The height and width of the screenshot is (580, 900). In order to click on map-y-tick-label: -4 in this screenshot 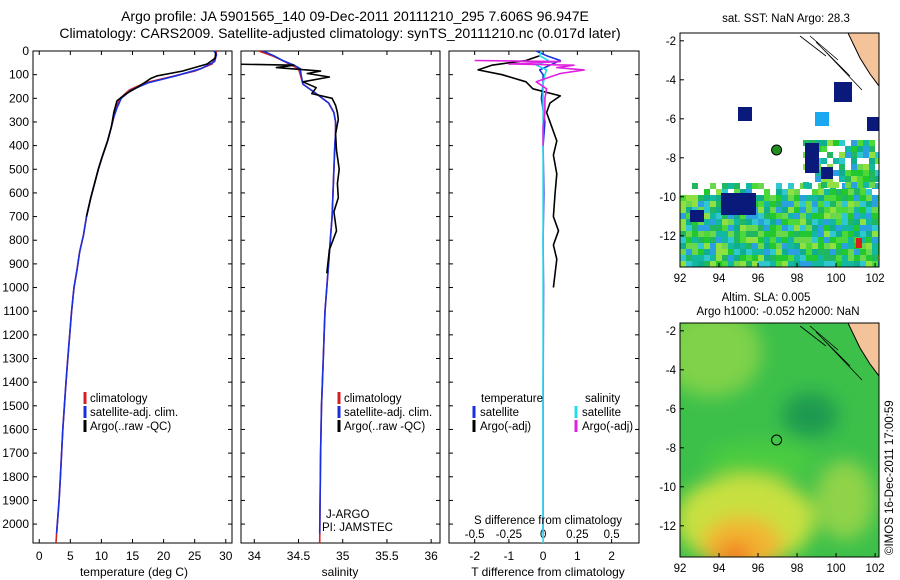, I will do `click(671, 81)`.